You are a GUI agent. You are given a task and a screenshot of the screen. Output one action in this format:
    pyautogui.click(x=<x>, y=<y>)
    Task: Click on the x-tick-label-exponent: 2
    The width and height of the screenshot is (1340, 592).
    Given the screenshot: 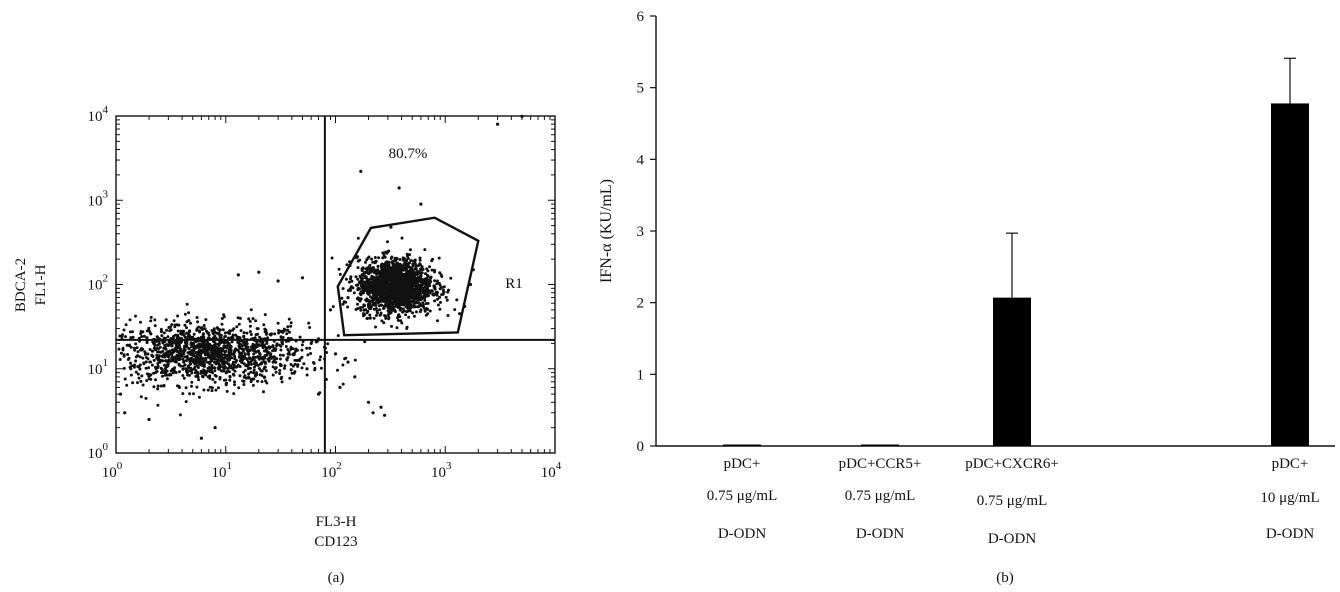 What is the action you would take?
    pyautogui.click(x=339, y=466)
    